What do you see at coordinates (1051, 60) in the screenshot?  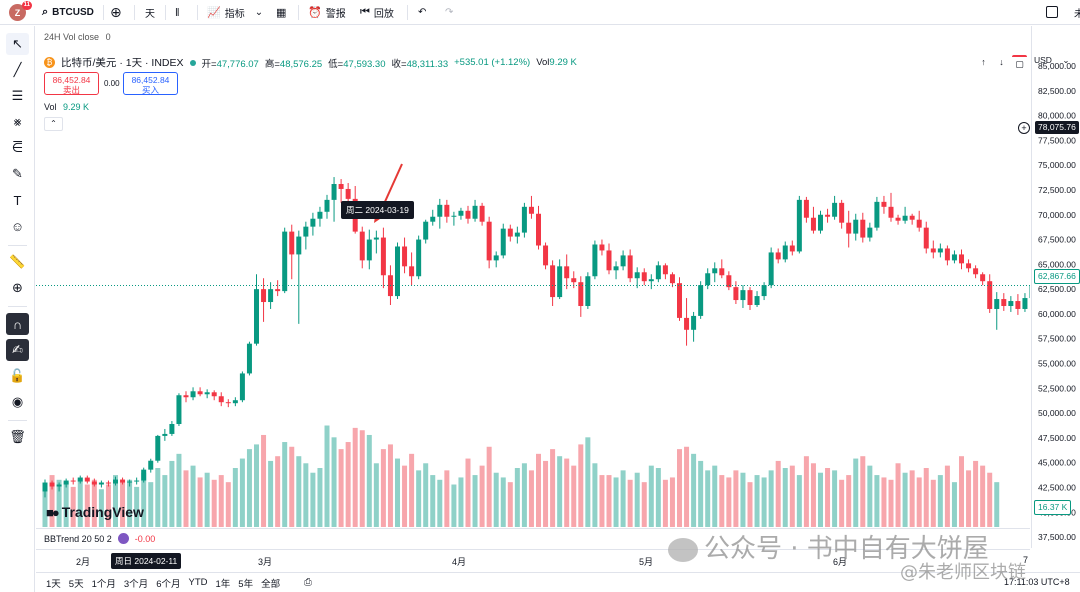 I see `currency-selector: USD ⌄` at bounding box center [1051, 60].